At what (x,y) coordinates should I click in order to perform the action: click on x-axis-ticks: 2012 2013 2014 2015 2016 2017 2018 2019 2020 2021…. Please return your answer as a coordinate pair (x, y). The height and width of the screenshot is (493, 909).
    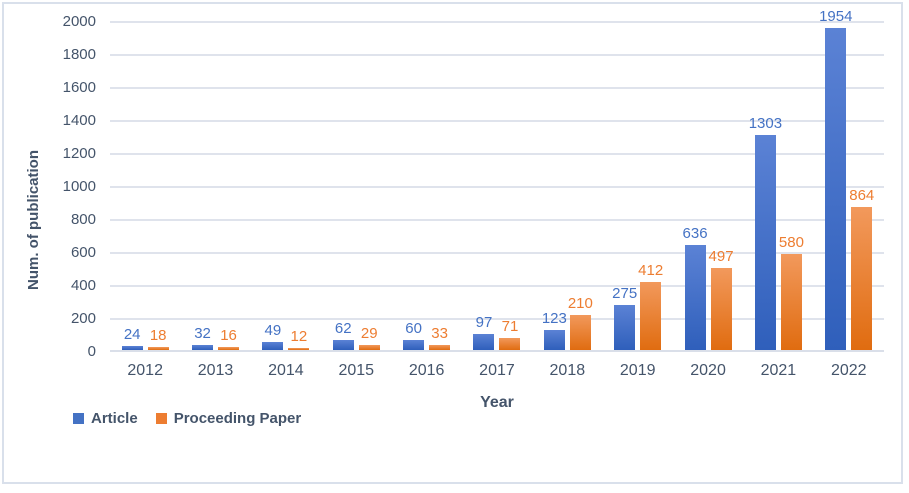
    Looking at the image, I should click on (497, 371).